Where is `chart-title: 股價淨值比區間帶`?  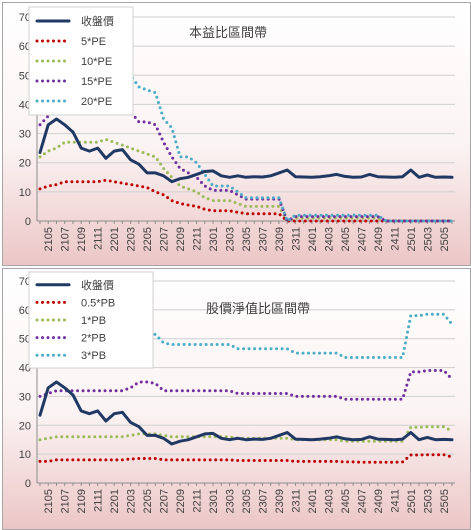
chart-title: 股價淨值比區間帶 is located at coordinates (258, 308).